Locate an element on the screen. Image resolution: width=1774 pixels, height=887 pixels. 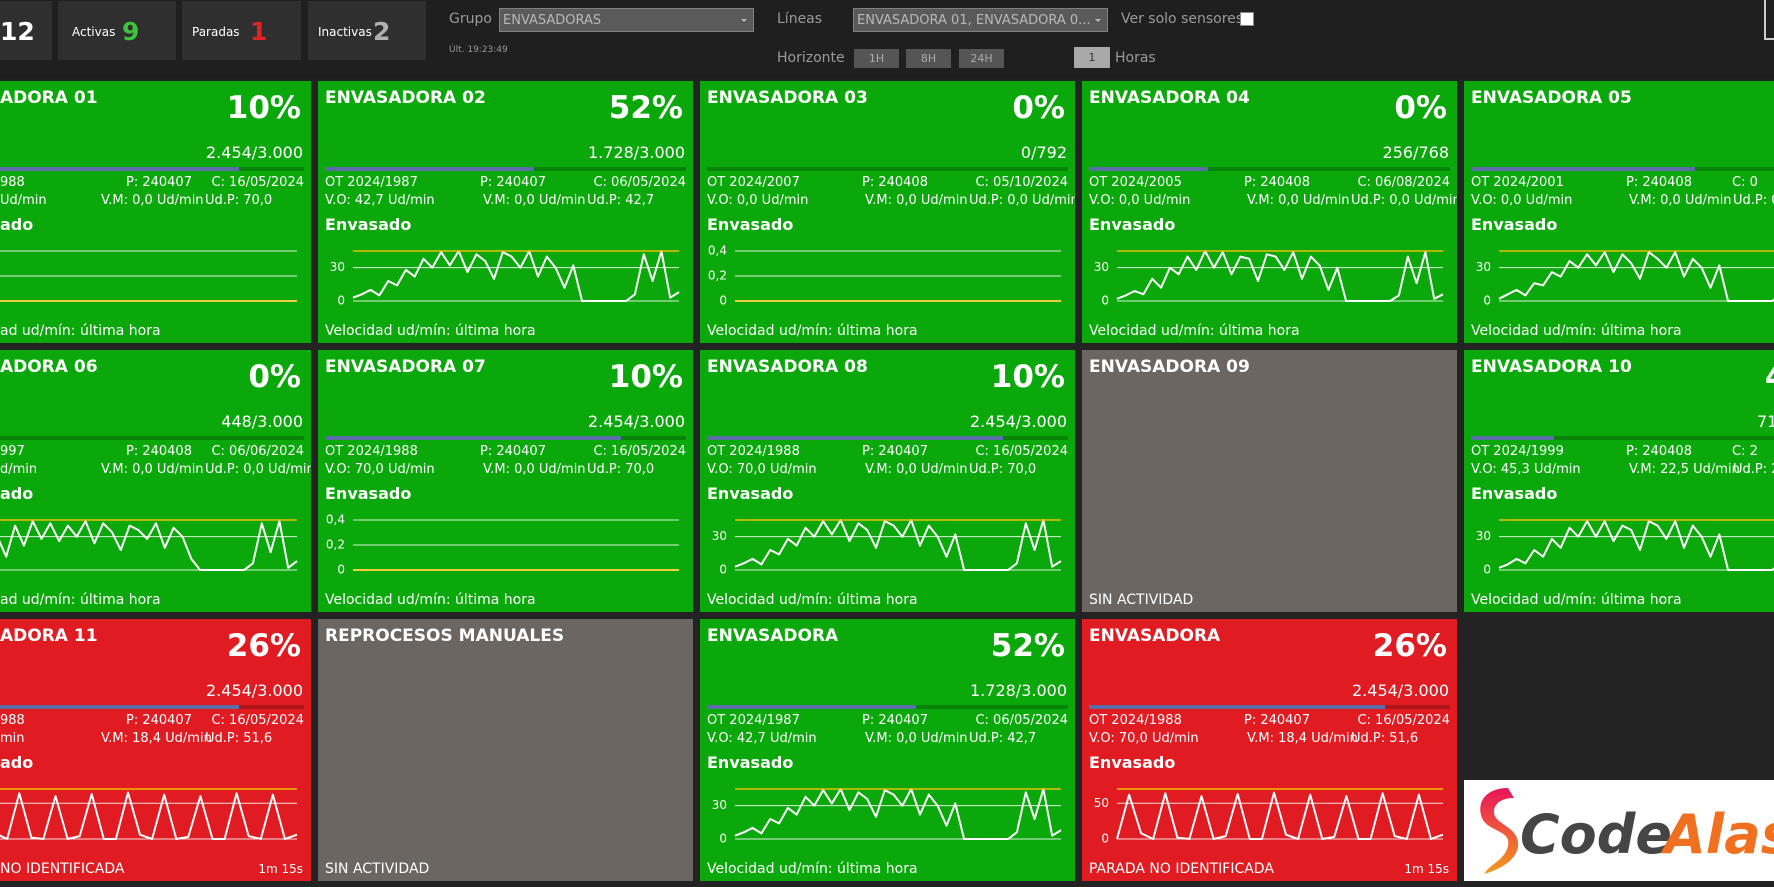
counter-box: Inactivas 2 is located at coordinates (367, 30).